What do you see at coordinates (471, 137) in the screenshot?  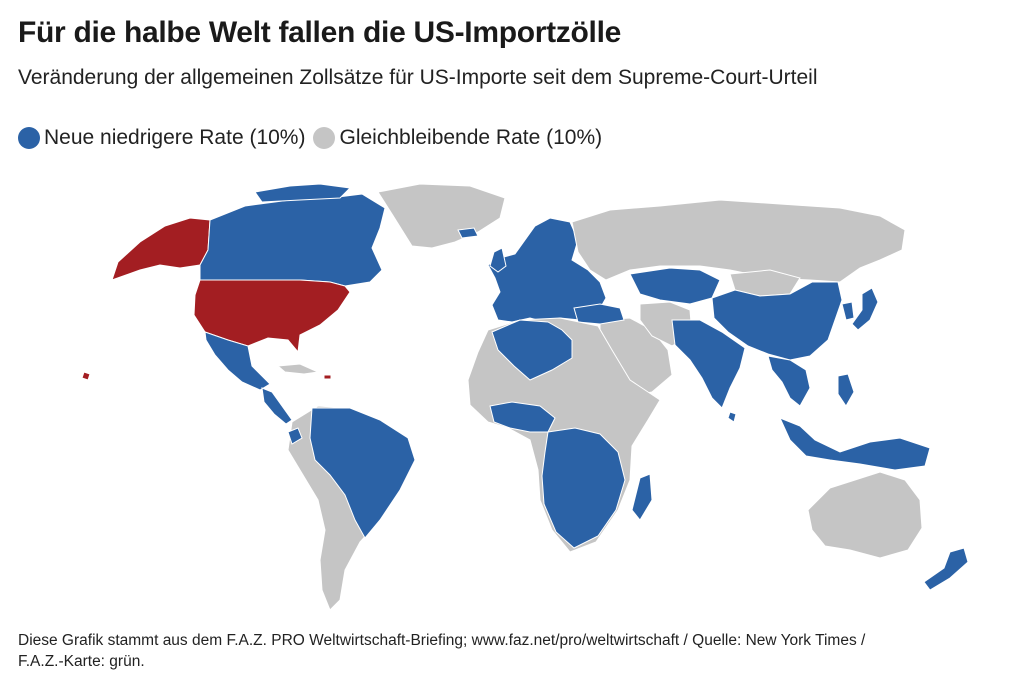 I see `legend-label-unchanged-rate: Gleichbleibende Rate (10%)` at bounding box center [471, 137].